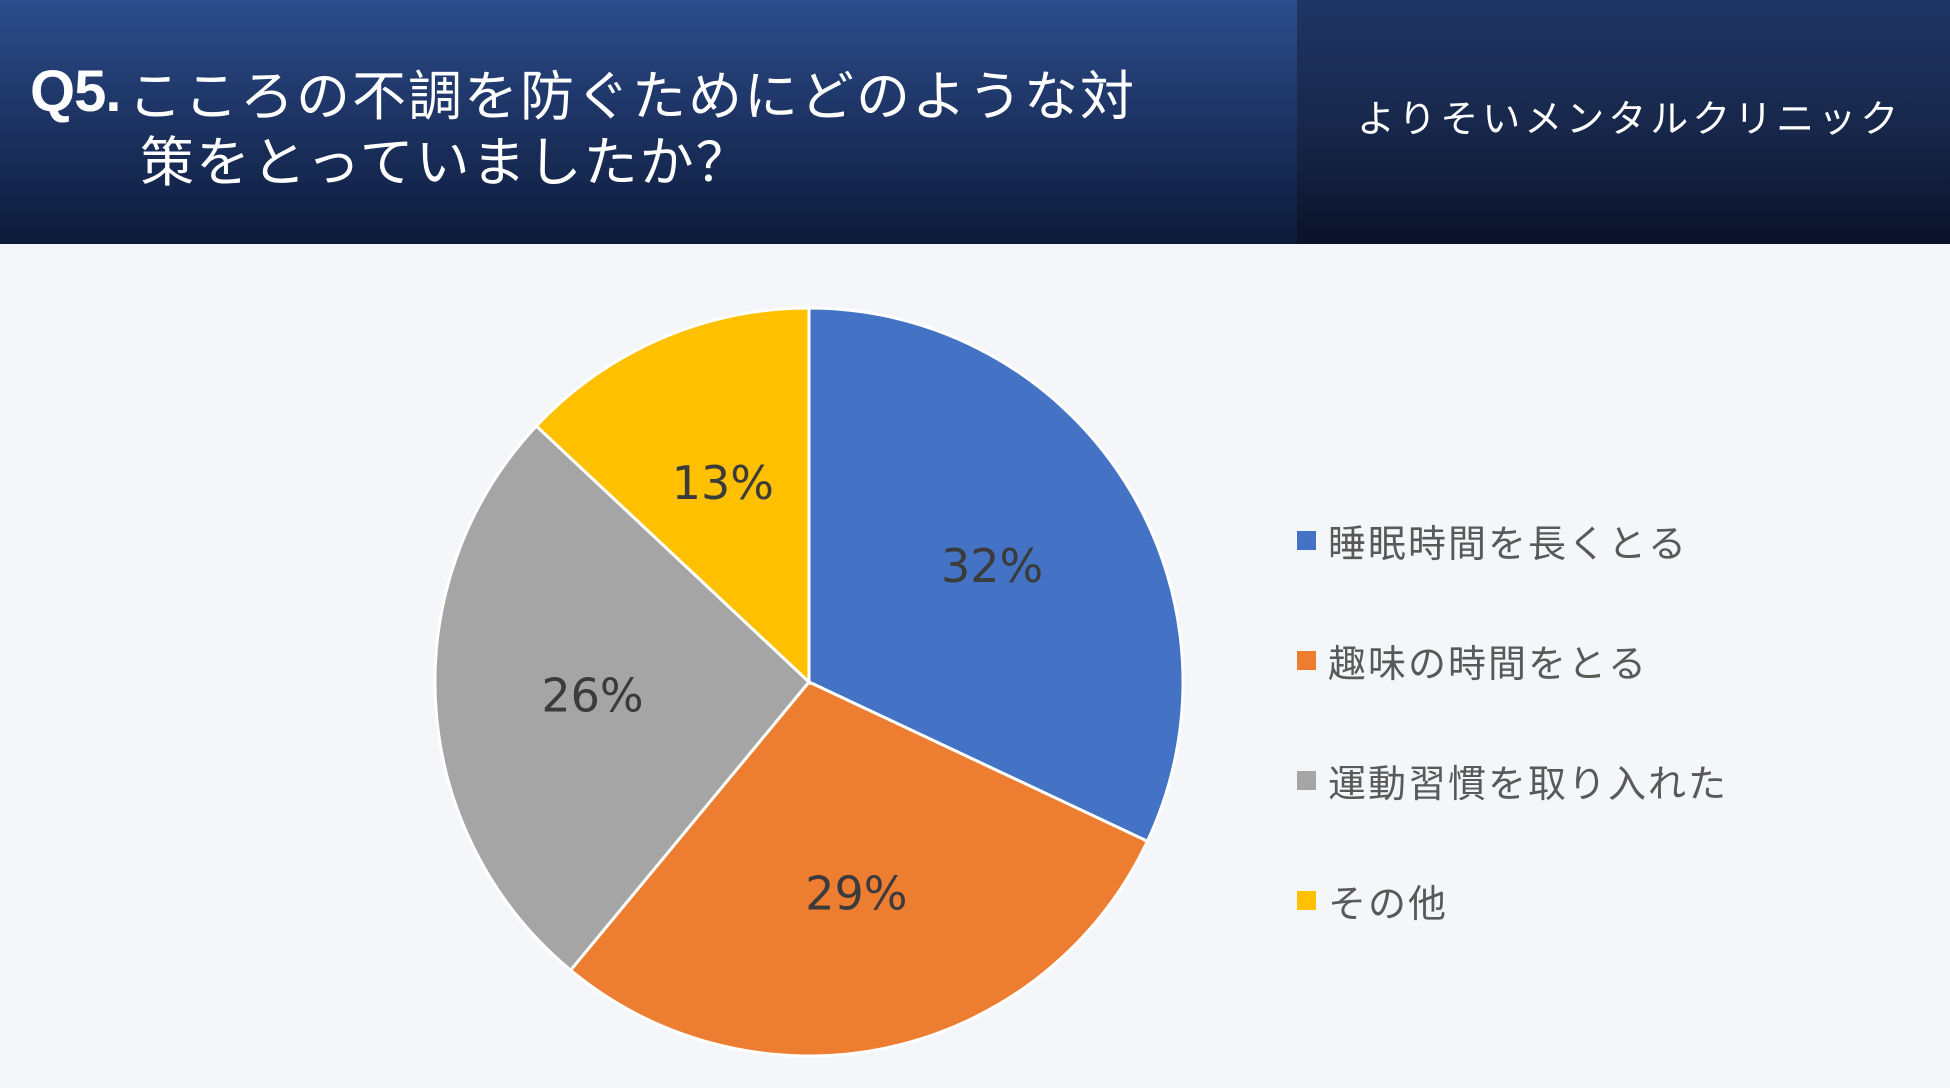 Image resolution: width=1950 pixels, height=1088 pixels. What do you see at coordinates (1528, 783) in the screenshot?
I see `legend-label-3: 運動習慣を取り入れた` at bounding box center [1528, 783].